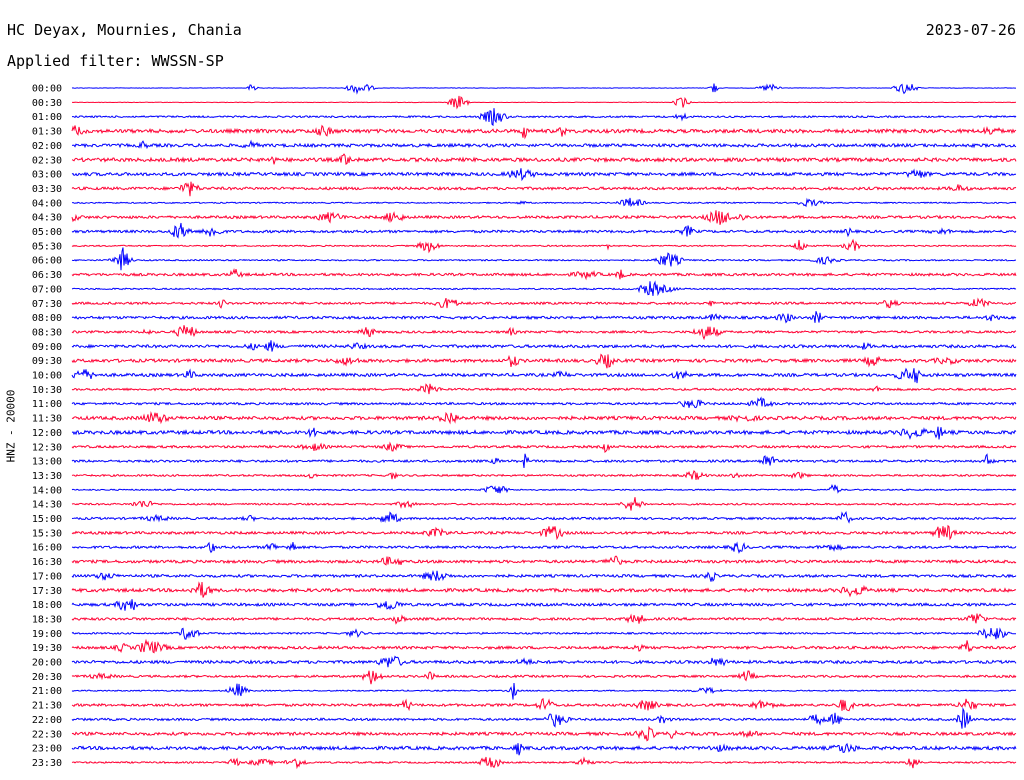 The height and width of the screenshot is (780, 1024). What do you see at coordinates (47, 490) in the screenshot?
I see `time-label-1400: 14:00` at bounding box center [47, 490].